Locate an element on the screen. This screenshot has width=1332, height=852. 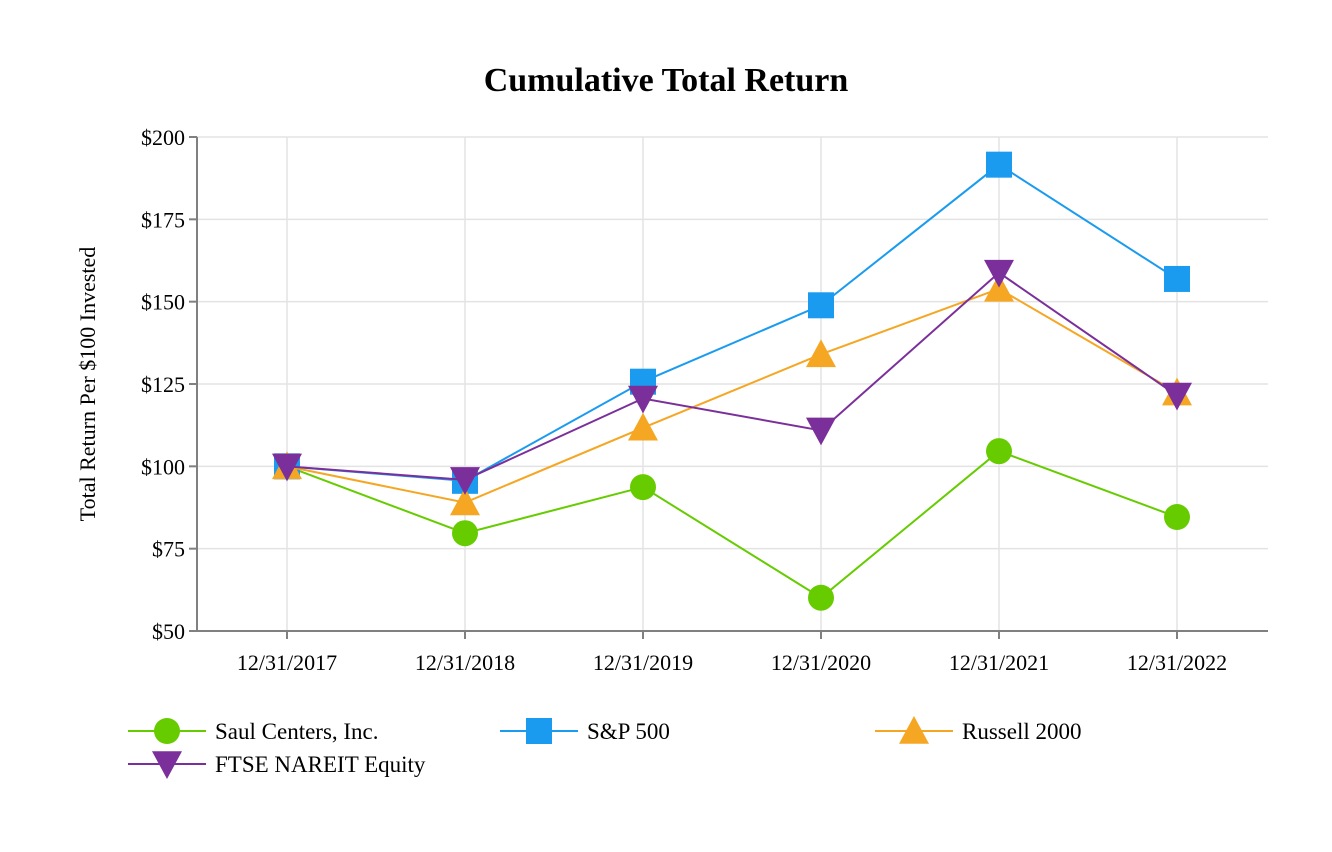
legend-item: S&P 500 is located at coordinates (585, 731).